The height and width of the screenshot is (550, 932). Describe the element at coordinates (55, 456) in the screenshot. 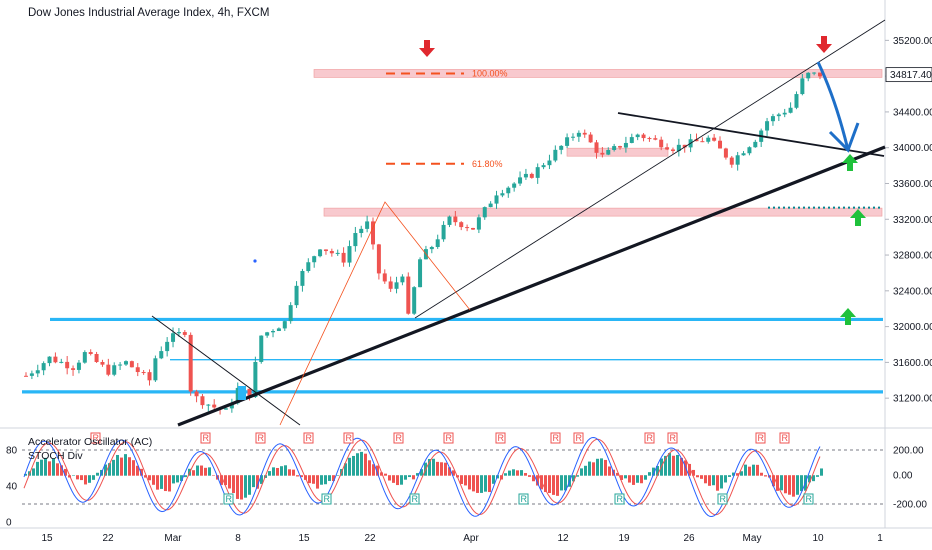

I see `stoch-indicator-title: STOCH Div` at that location.